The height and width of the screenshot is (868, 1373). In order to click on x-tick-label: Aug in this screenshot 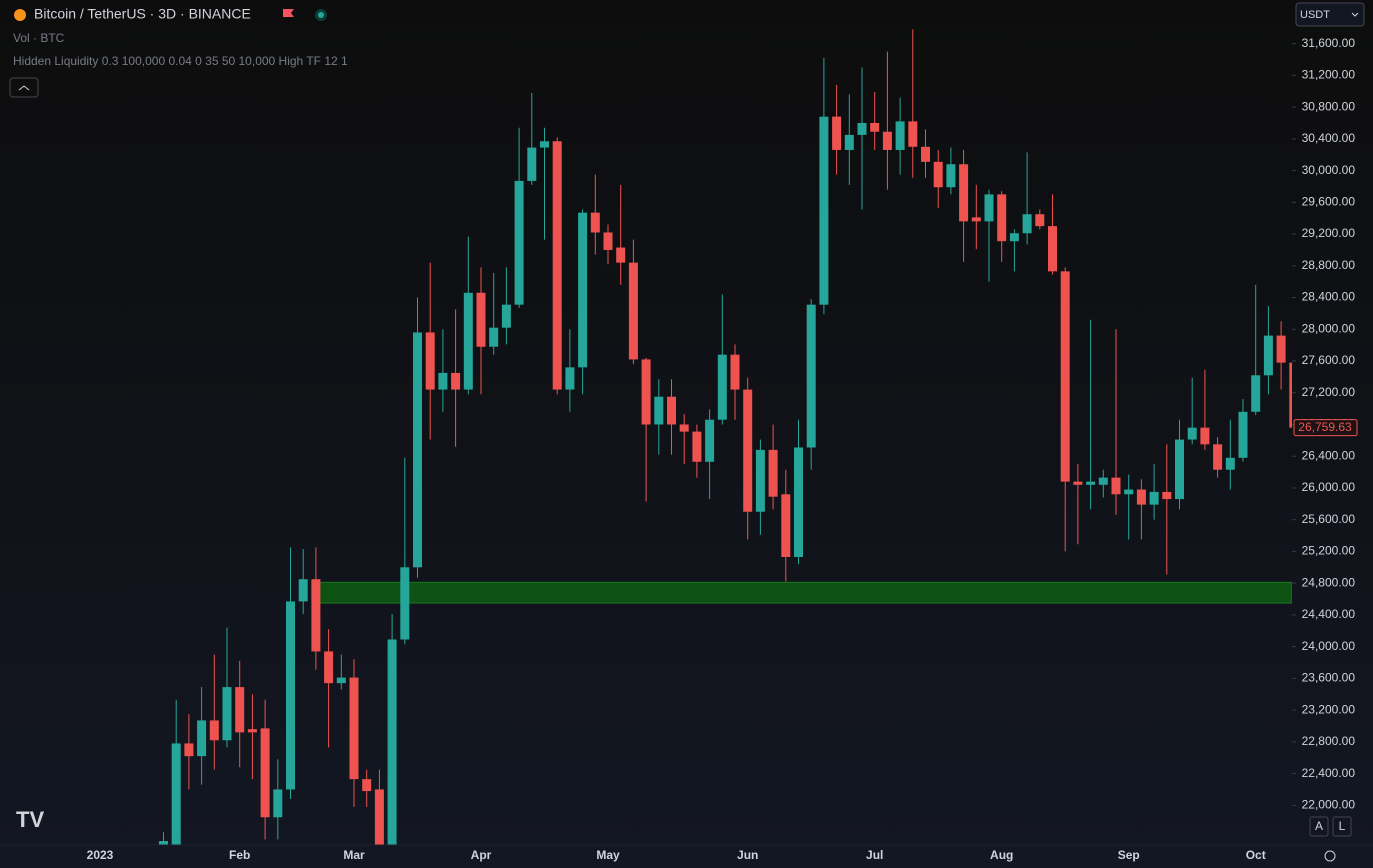, I will do `click(1001, 855)`.